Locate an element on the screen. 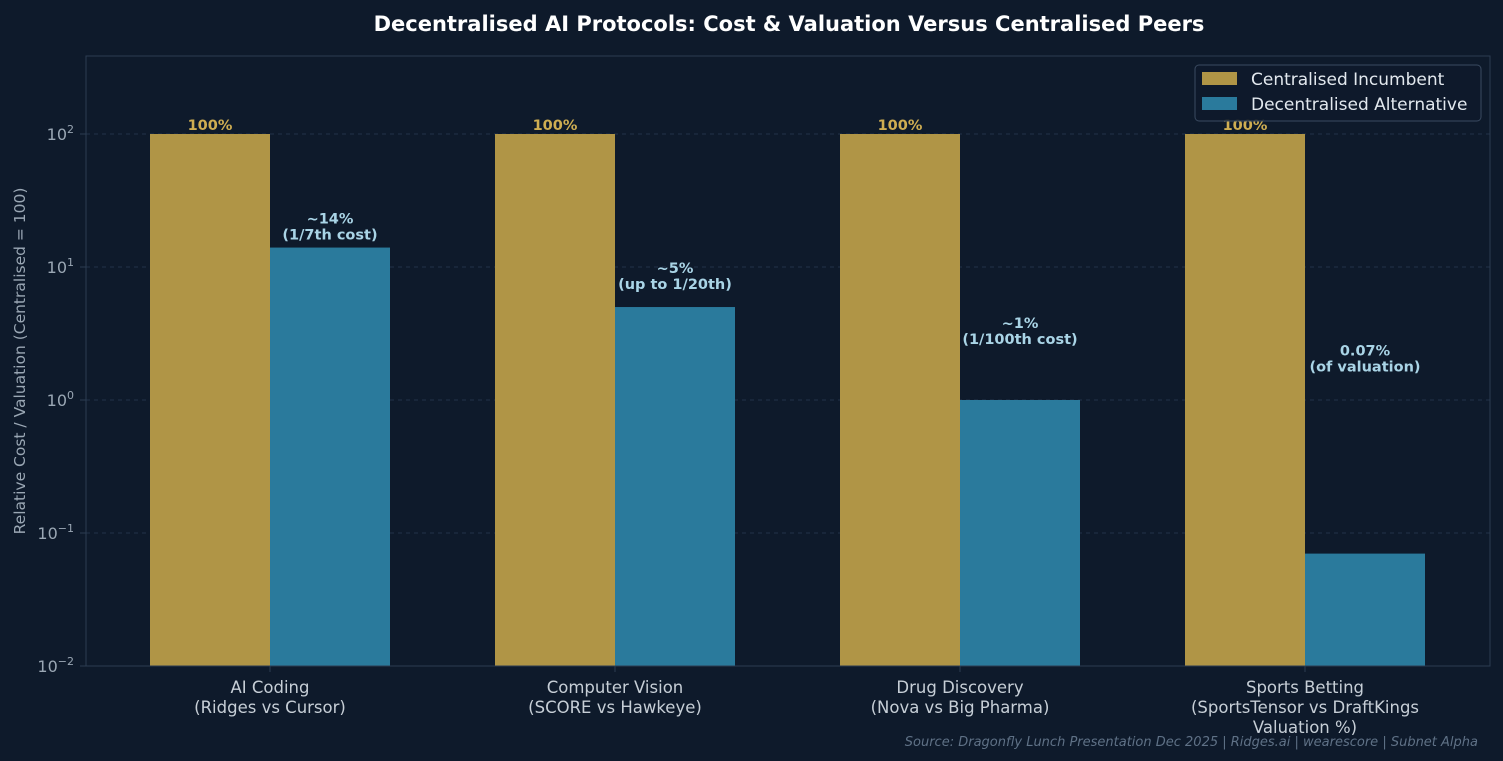 This screenshot has width=1503, height=761. y-tick-label: 10⁻² is located at coordinates (55, 665).